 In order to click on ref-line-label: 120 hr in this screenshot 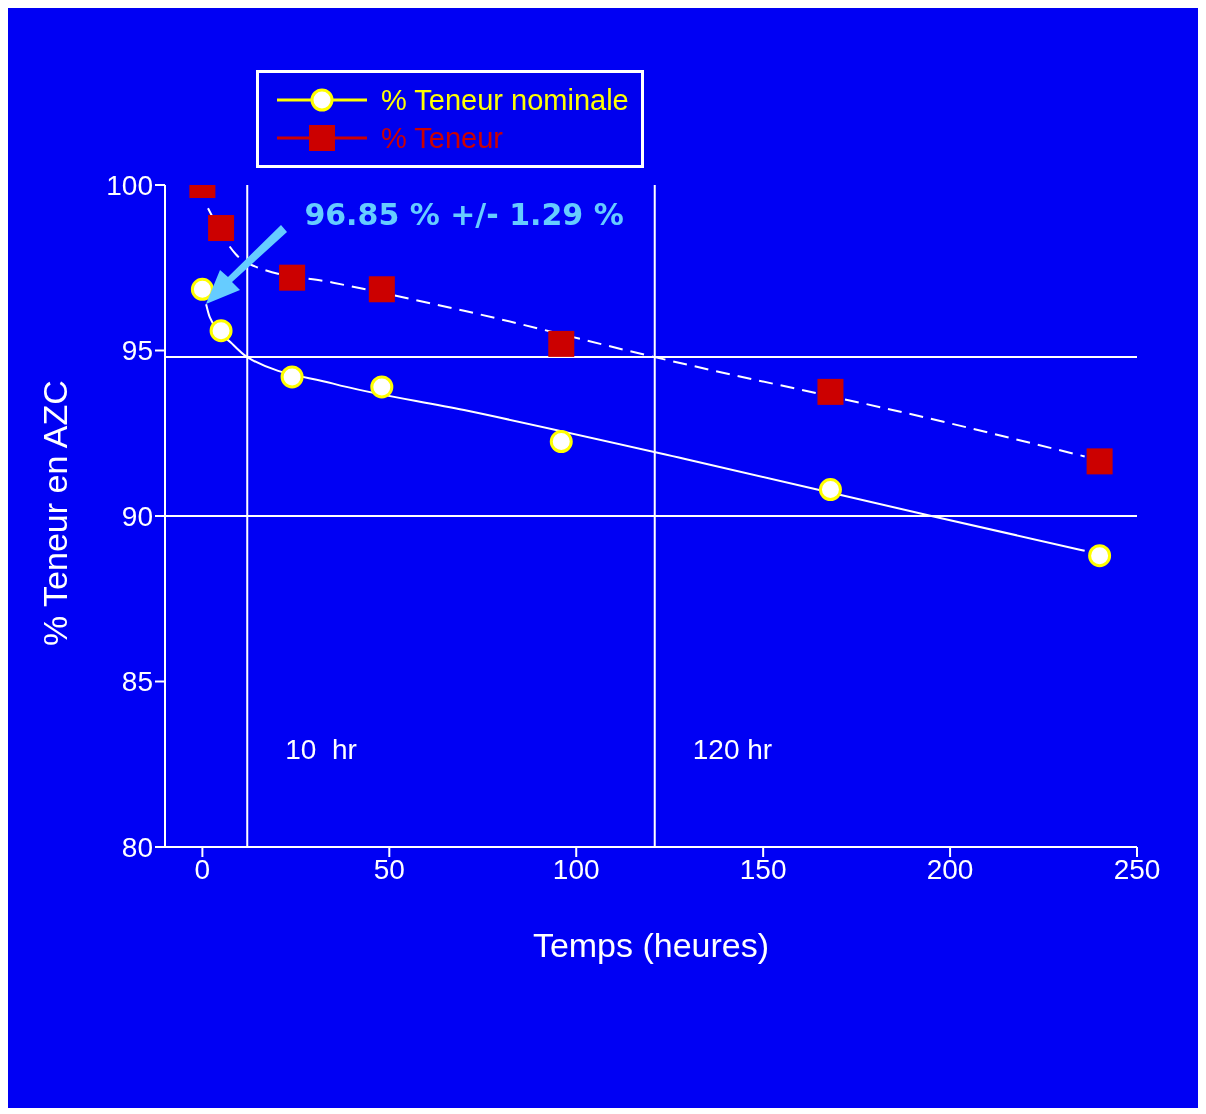, I will do `click(732, 749)`.